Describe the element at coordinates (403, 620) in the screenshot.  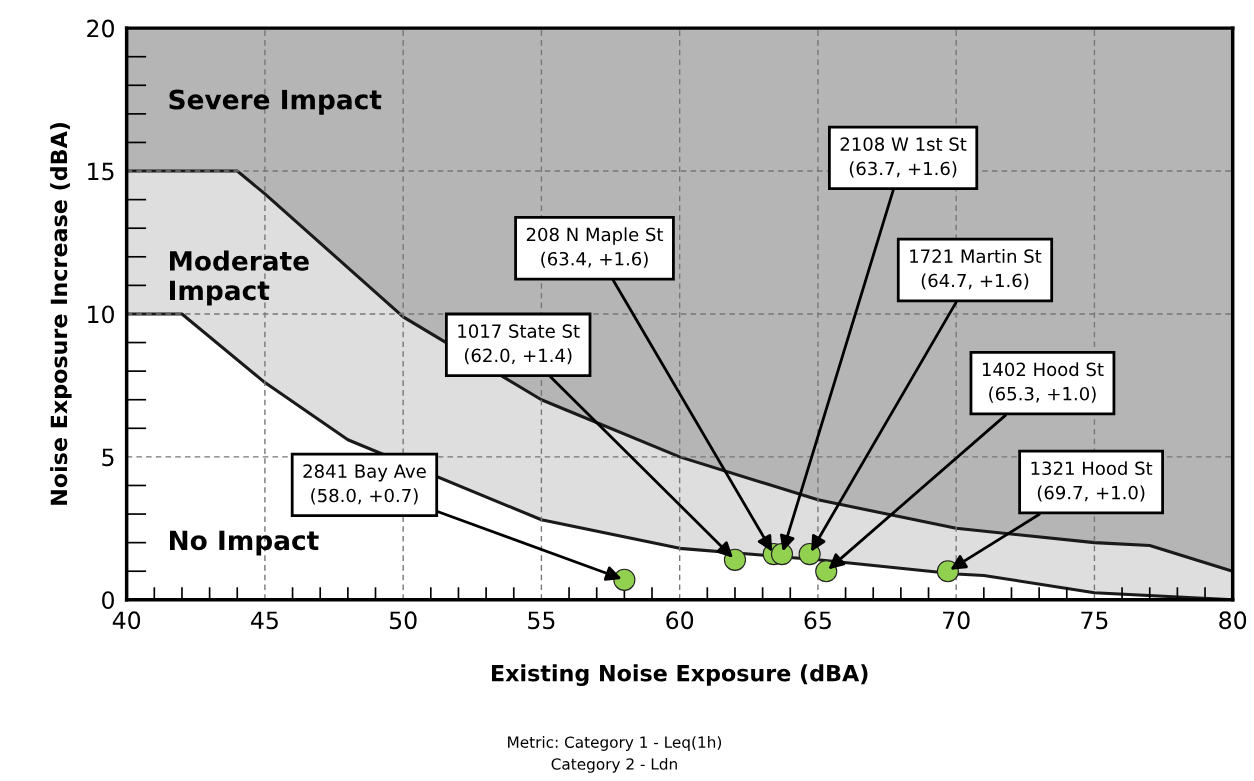
I see `x-tick-label: 50` at that location.